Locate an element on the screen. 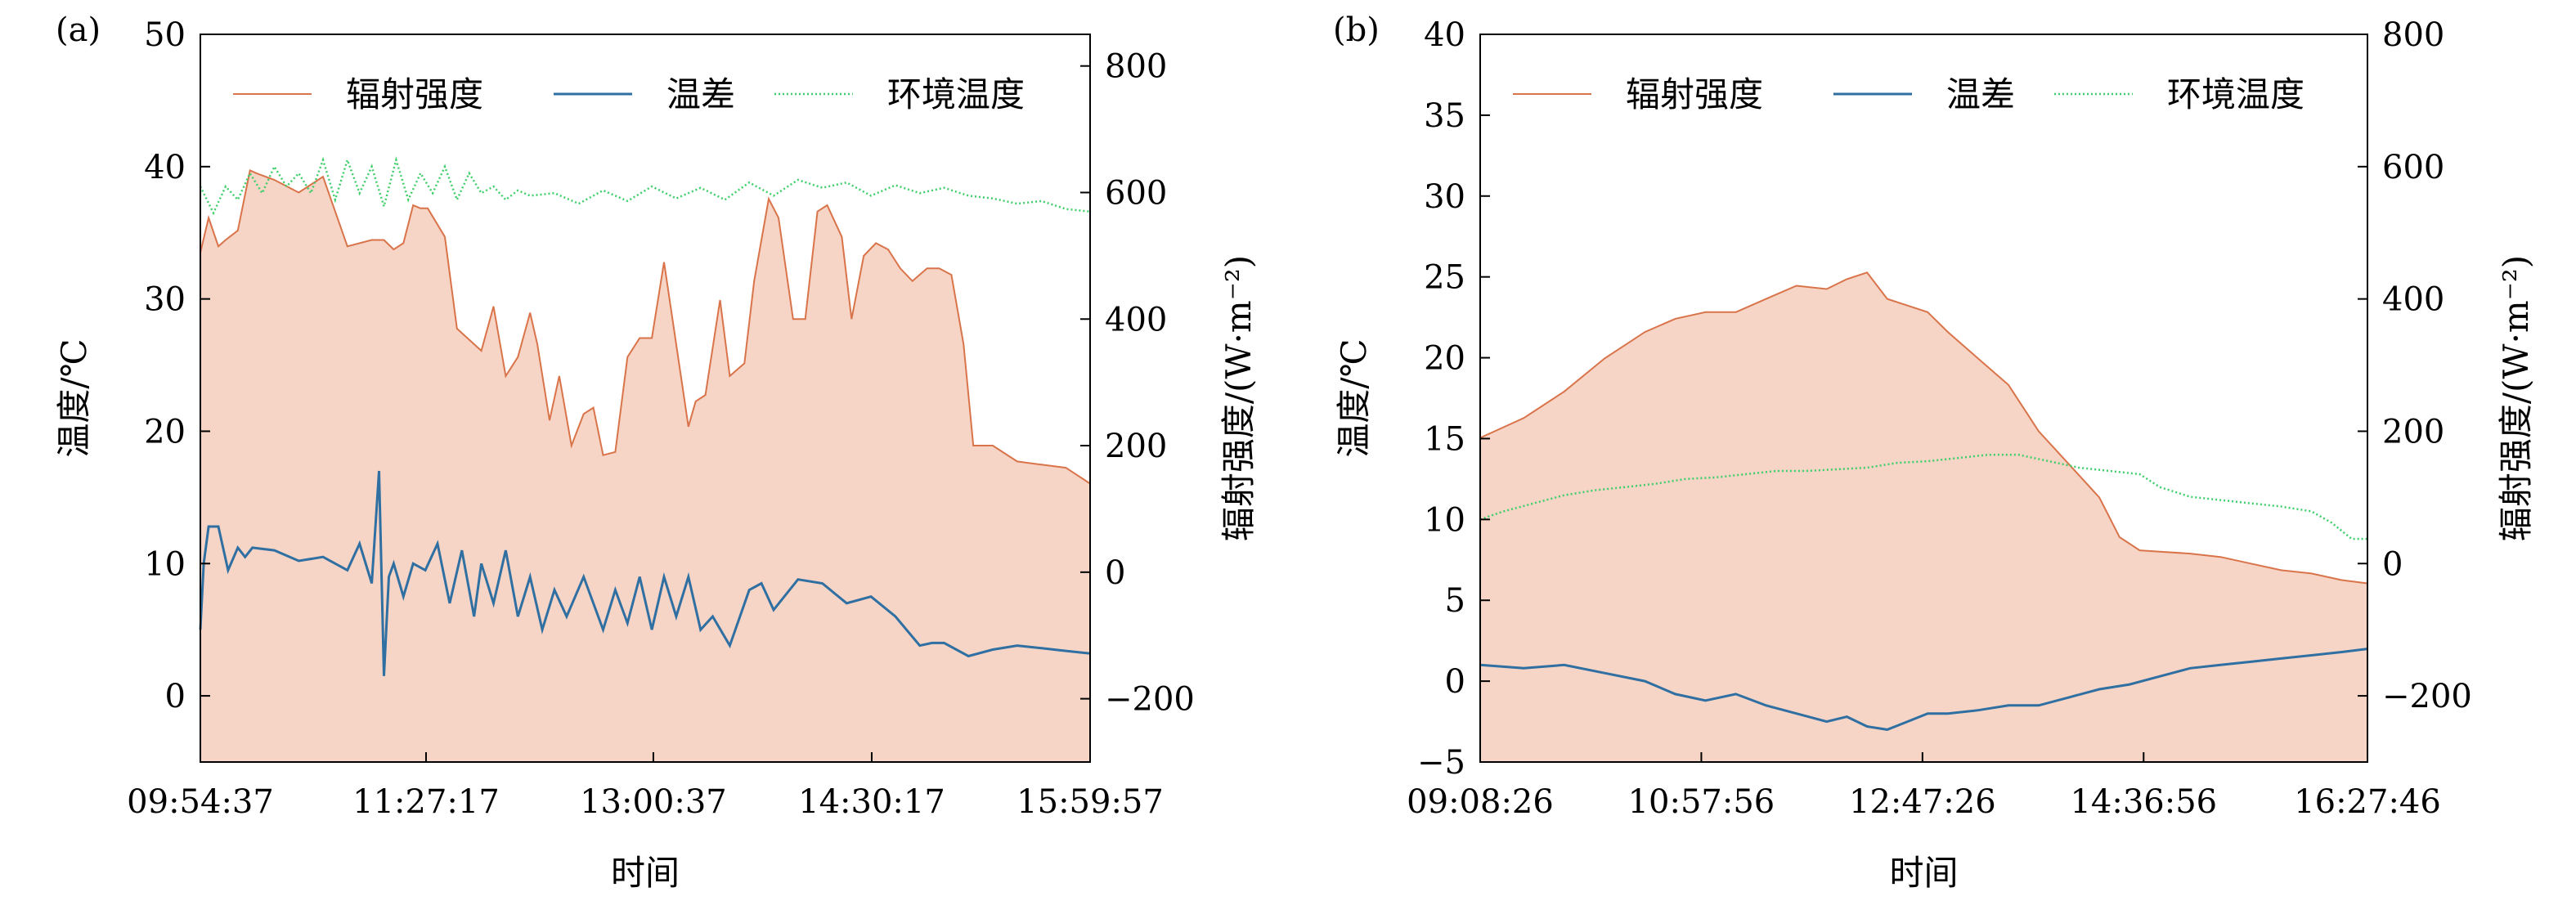 The height and width of the screenshot is (901, 2576). x-tick-label: 09:54:37 is located at coordinates (200, 802).